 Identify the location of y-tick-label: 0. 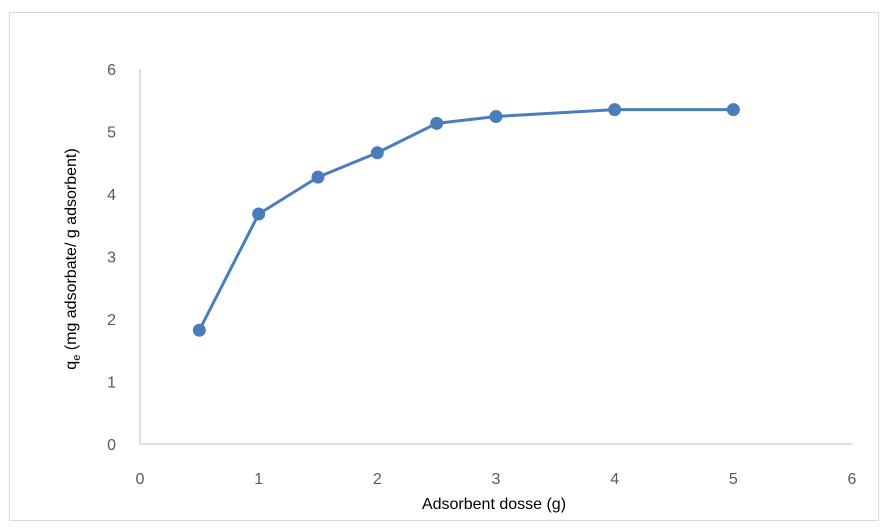
(111, 445).